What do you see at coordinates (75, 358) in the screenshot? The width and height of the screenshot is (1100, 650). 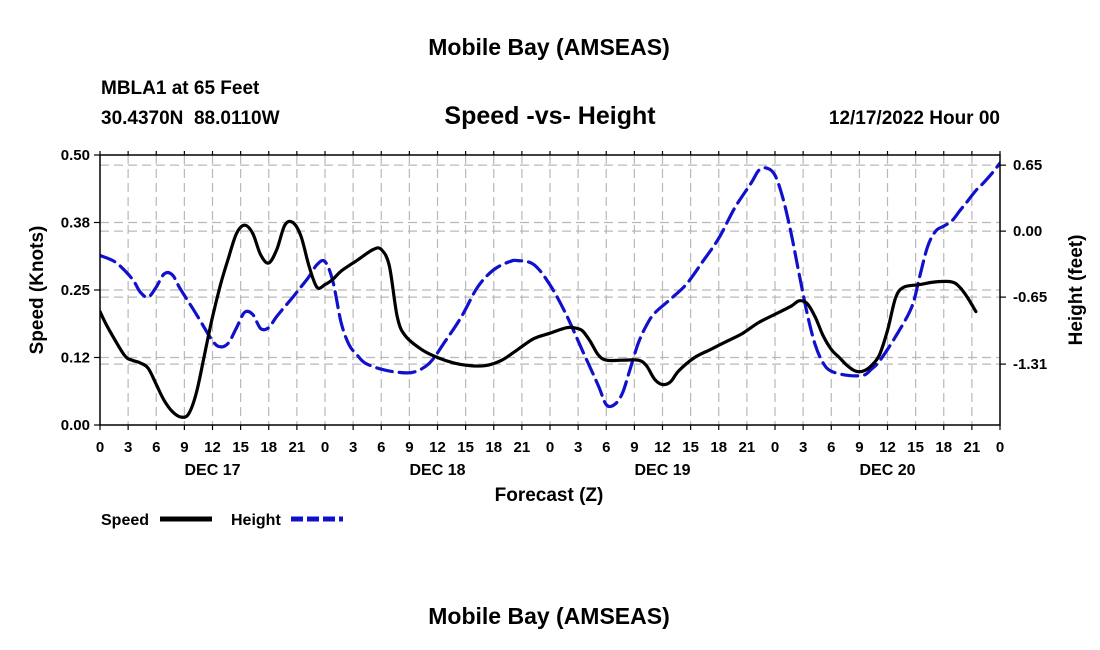 I see `y-tick-label-left: 0.12` at bounding box center [75, 358].